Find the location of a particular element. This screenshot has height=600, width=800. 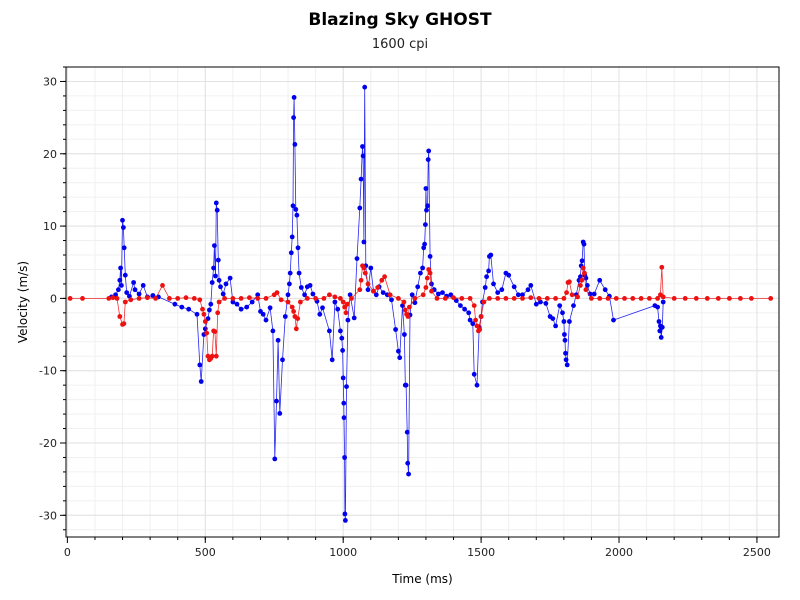

x-tick-label: 2500 is located at coordinates (757, 552).